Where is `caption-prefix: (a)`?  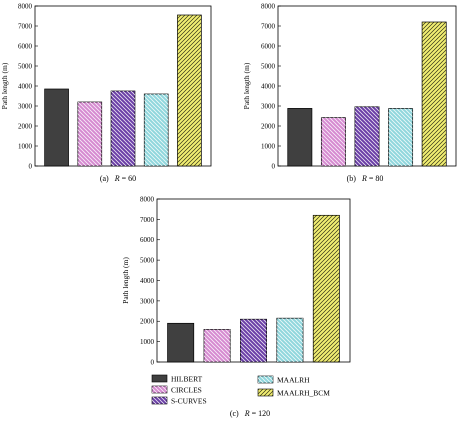
caption-prefix: (a) is located at coordinates (104, 178).